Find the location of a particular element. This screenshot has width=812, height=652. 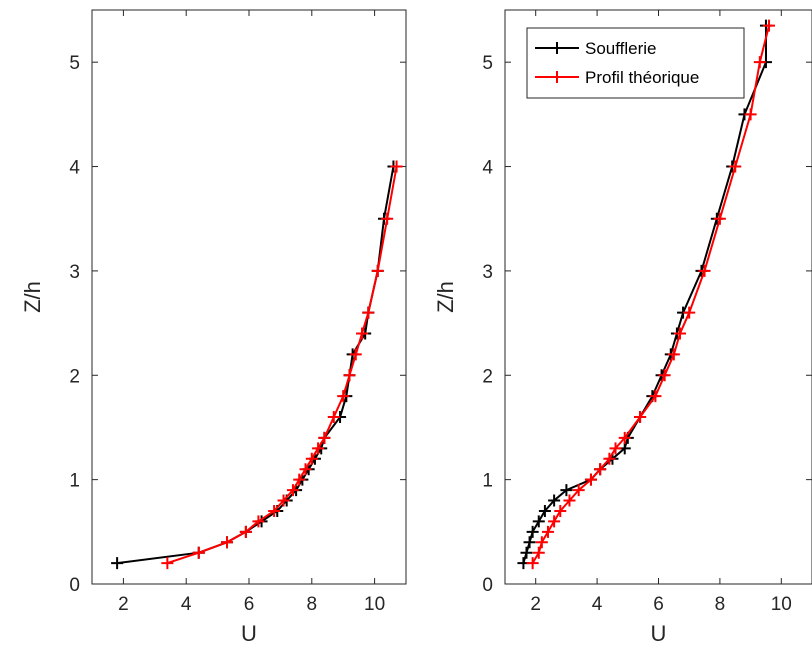

legend-box is located at coordinates (635, 63).